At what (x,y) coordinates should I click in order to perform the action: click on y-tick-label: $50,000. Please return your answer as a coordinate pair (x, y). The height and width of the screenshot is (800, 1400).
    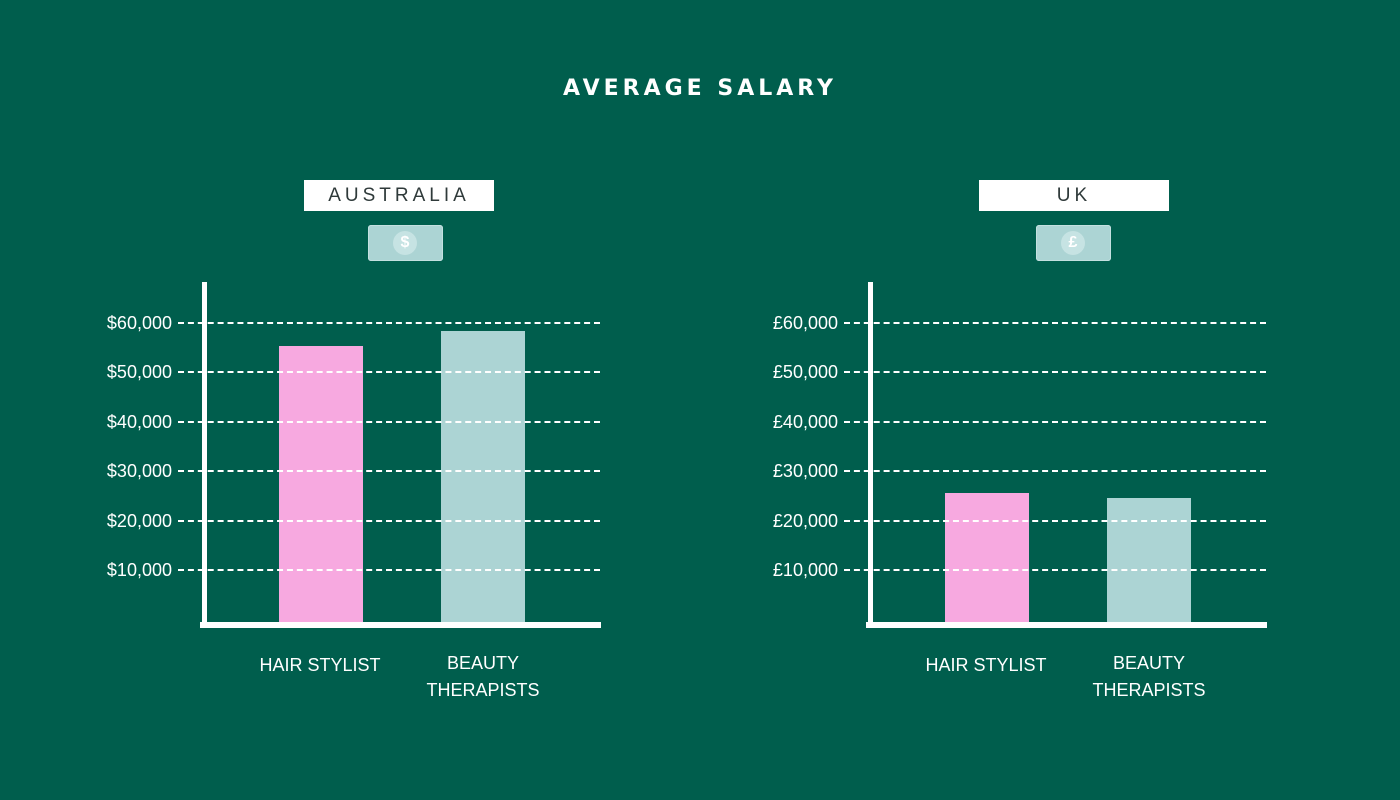
    Looking at the image, I should click on (139, 372).